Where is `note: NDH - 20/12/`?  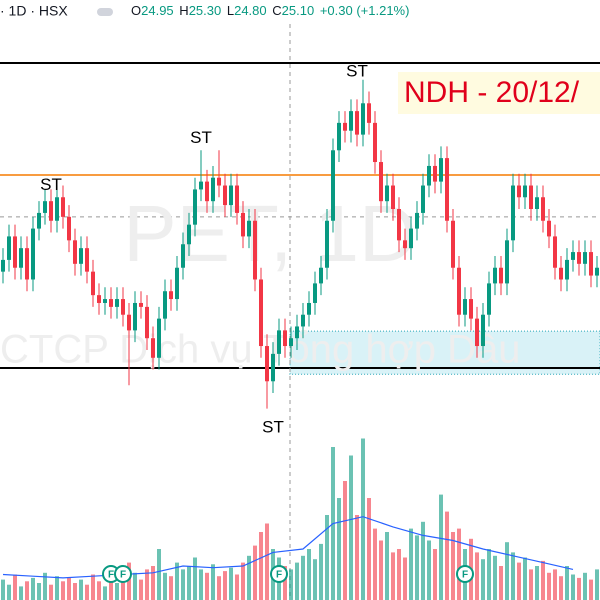
note: NDH - 20/12/ is located at coordinates (492, 92).